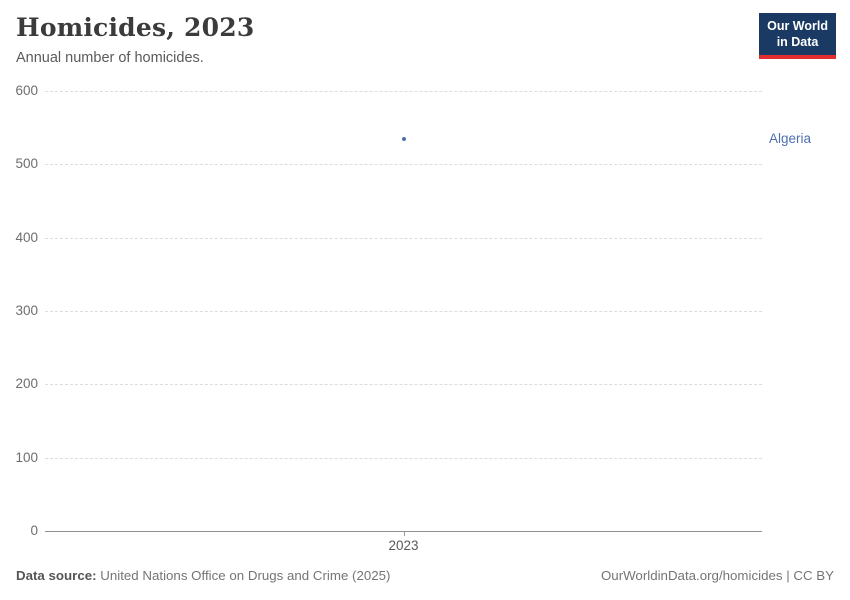  What do you see at coordinates (135, 27) in the screenshot?
I see `page-title: Homicides, 2023` at bounding box center [135, 27].